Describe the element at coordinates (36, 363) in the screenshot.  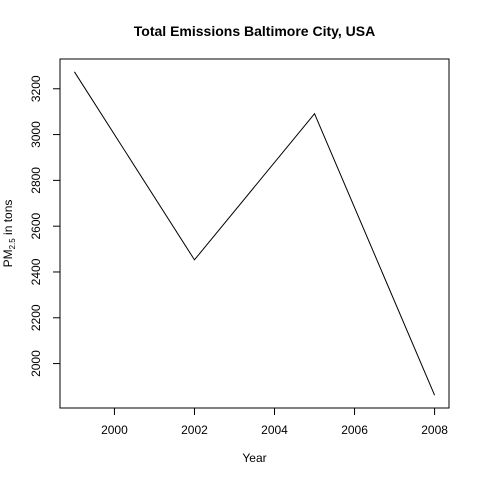
I see `y-tick-label: 2000` at that location.